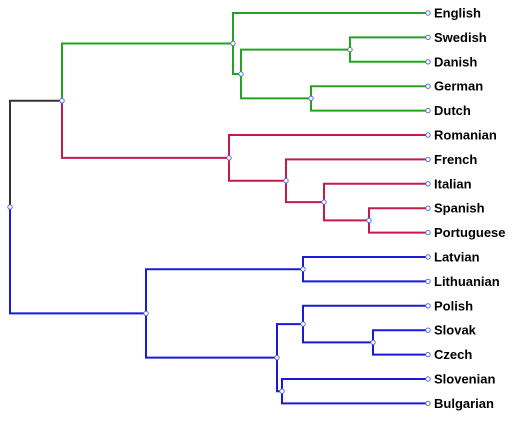 The height and width of the screenshot is (422, 523). Describe the element at coordinates (453, 305) in the screenshot. I see `leaf-label-polish: Polish` at that location.